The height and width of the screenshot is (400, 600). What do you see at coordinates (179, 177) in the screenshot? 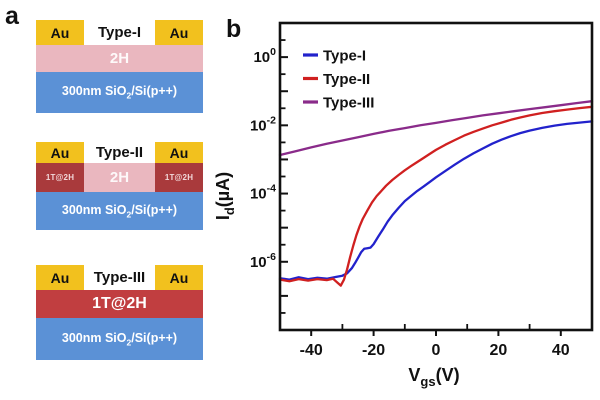
I see `contact-layer-1t2h-right: 1T@2H` at bounding box center [179, 177].